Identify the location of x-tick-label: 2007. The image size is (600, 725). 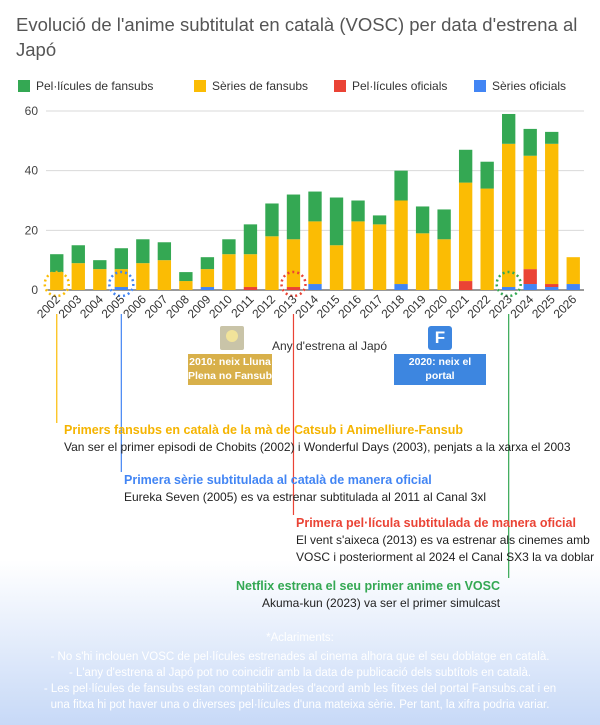
(156, 306).